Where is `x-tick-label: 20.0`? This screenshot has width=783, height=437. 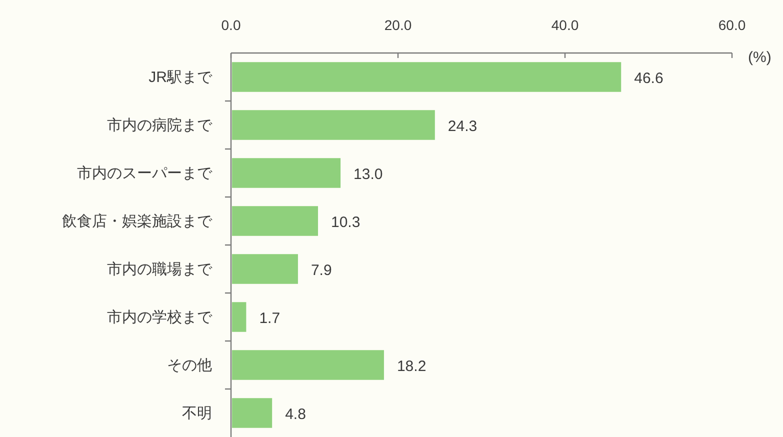 x-tick-label: 20.0 is located at coordinates (398, 25).